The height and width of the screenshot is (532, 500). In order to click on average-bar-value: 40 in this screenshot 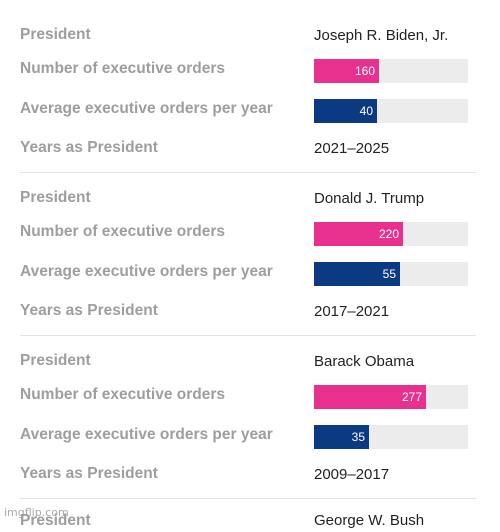, I will do `click(366, 111)`.